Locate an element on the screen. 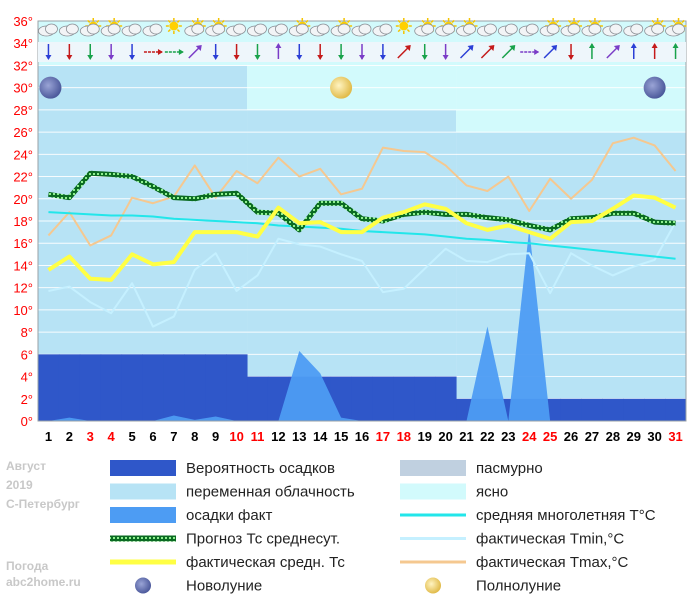 This screenshot has height=599, width=687. legend-label: Новолуние is located at coordinates (224, 586).